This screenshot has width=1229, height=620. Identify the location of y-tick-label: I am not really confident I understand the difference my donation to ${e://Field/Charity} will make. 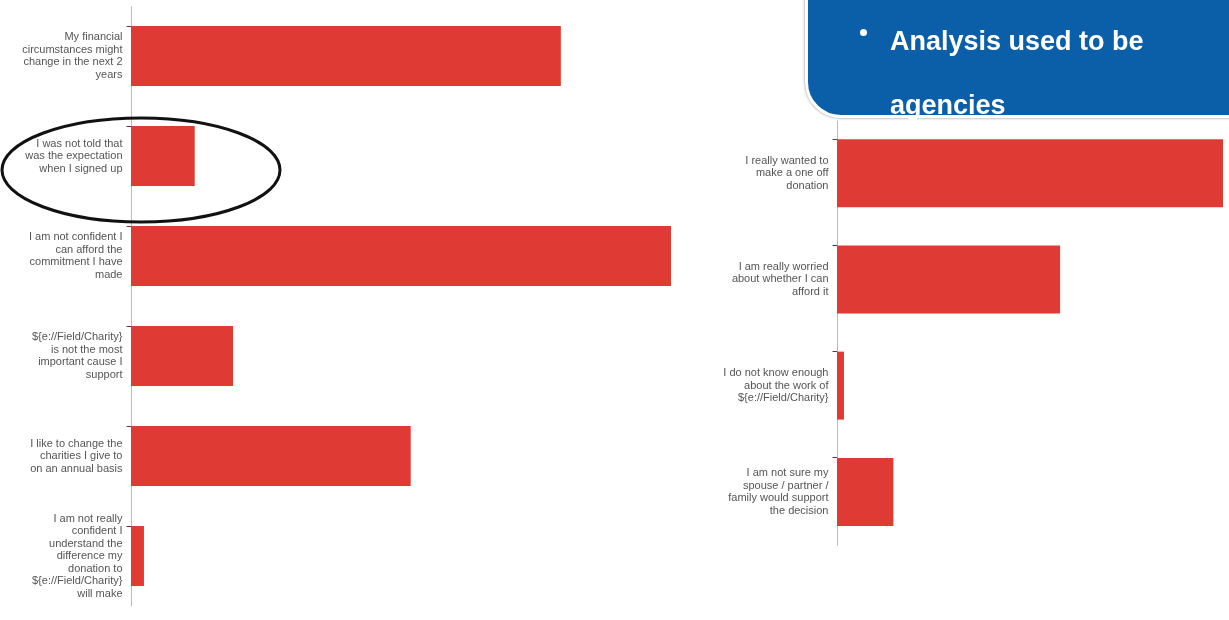
(77, 555).